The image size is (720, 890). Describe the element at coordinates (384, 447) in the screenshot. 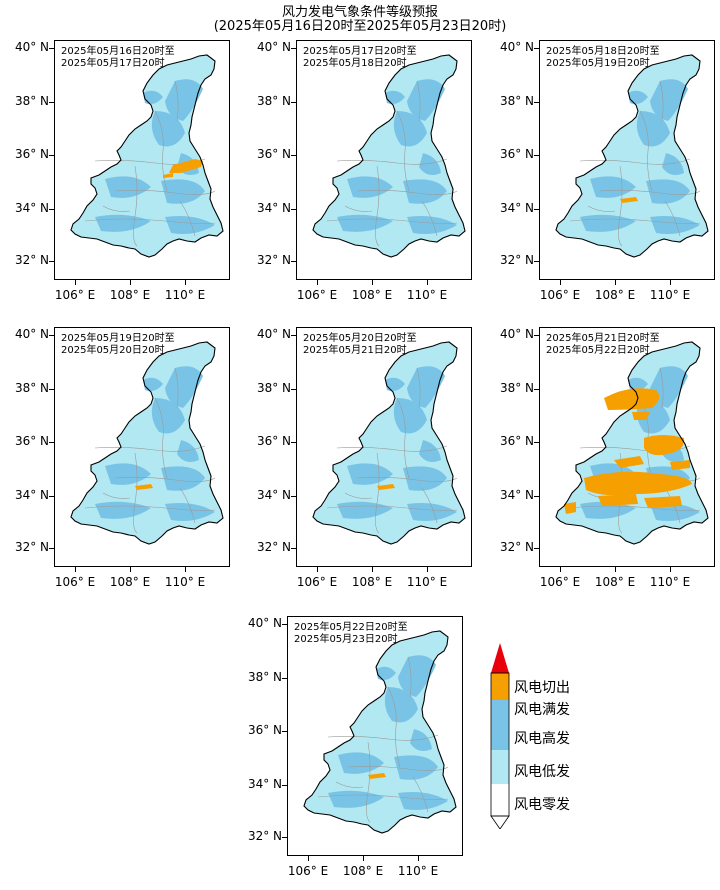

I see `map-frame: 2025年05月20日20时至 2025年05月21日20时` at that location.